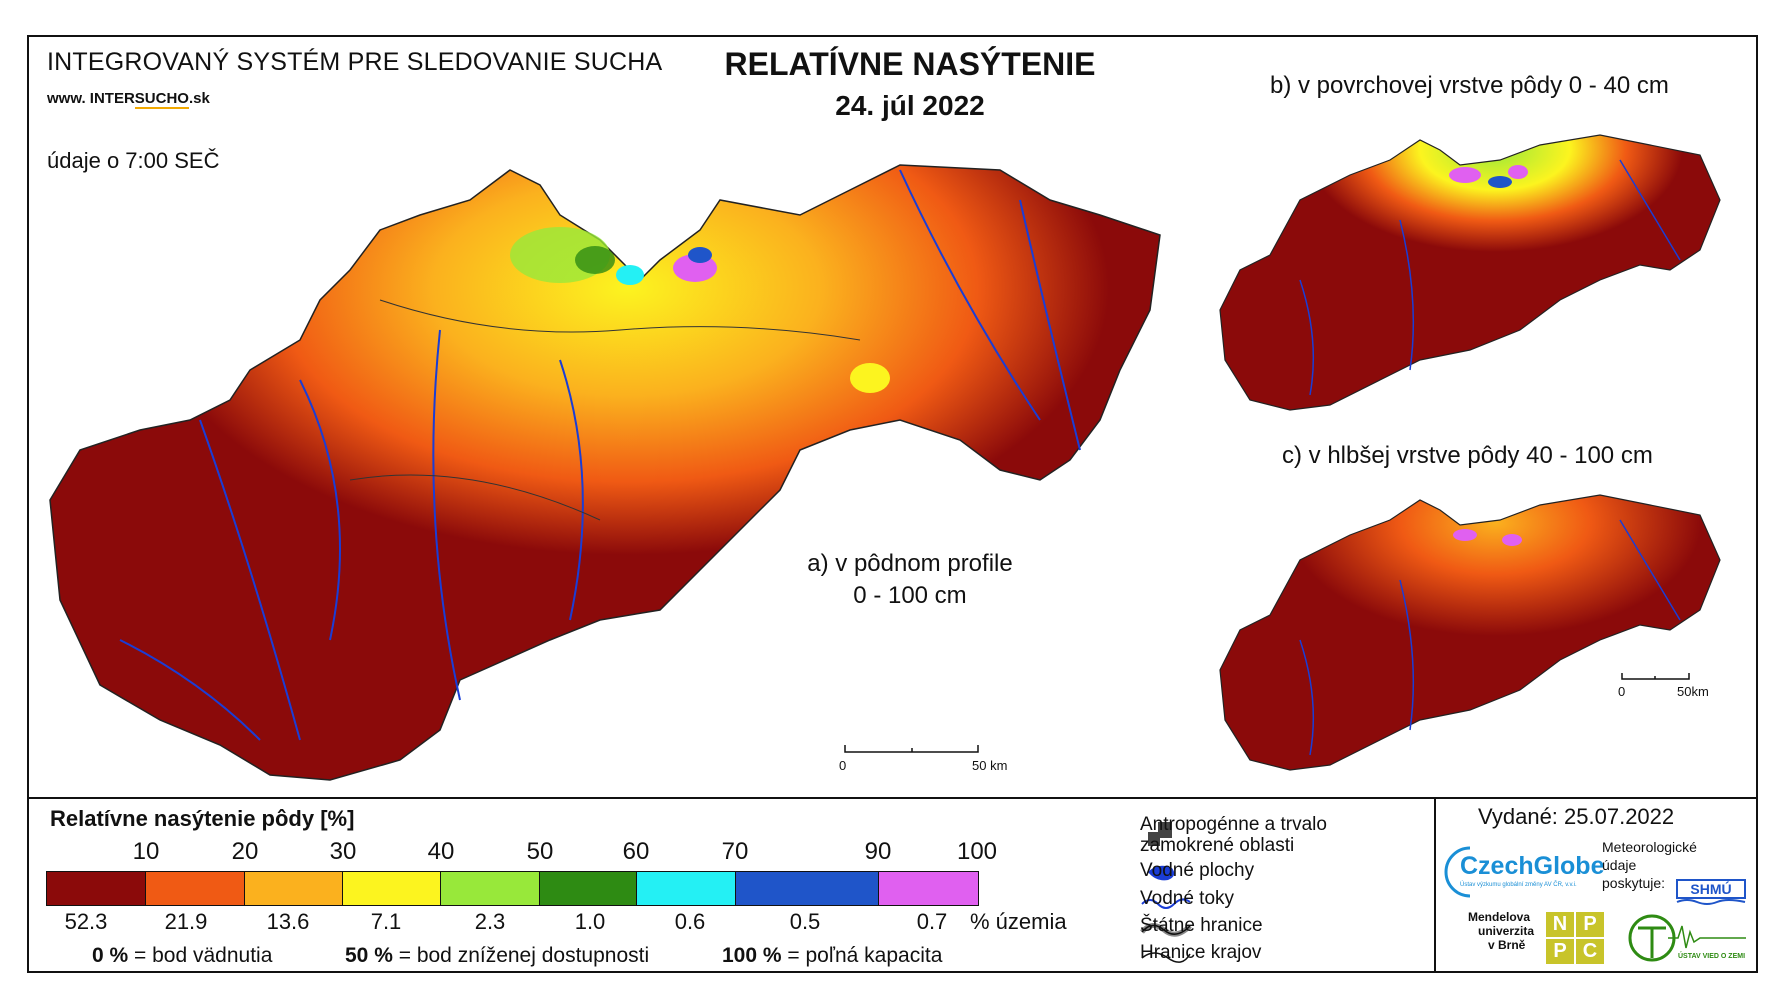 The height and width of the screenshot is (1003, 1772). Describe the element at coordinates (1457, 872) in the screenshot. I see `czechglobe-logo` at that location.